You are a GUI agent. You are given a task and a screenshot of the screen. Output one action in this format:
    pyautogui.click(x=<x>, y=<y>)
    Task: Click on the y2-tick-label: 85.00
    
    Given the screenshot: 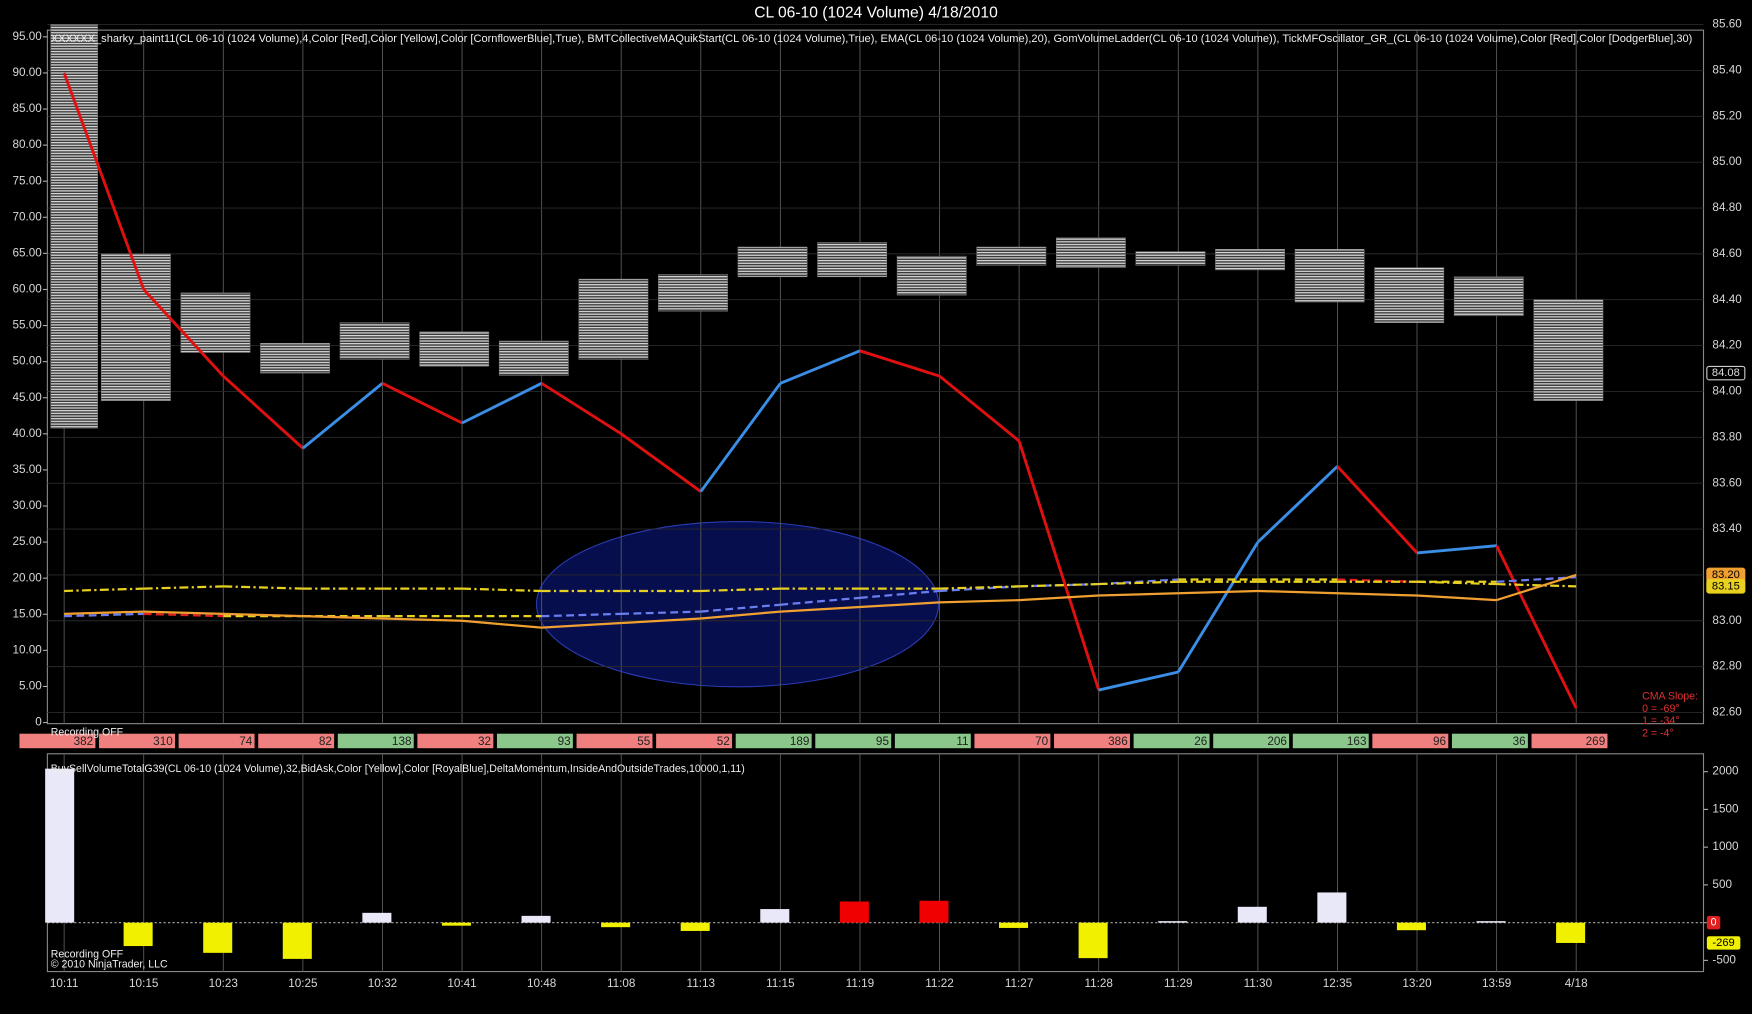 What is the action you would take?
    pyautogui.click(x=1727, y=161)
    